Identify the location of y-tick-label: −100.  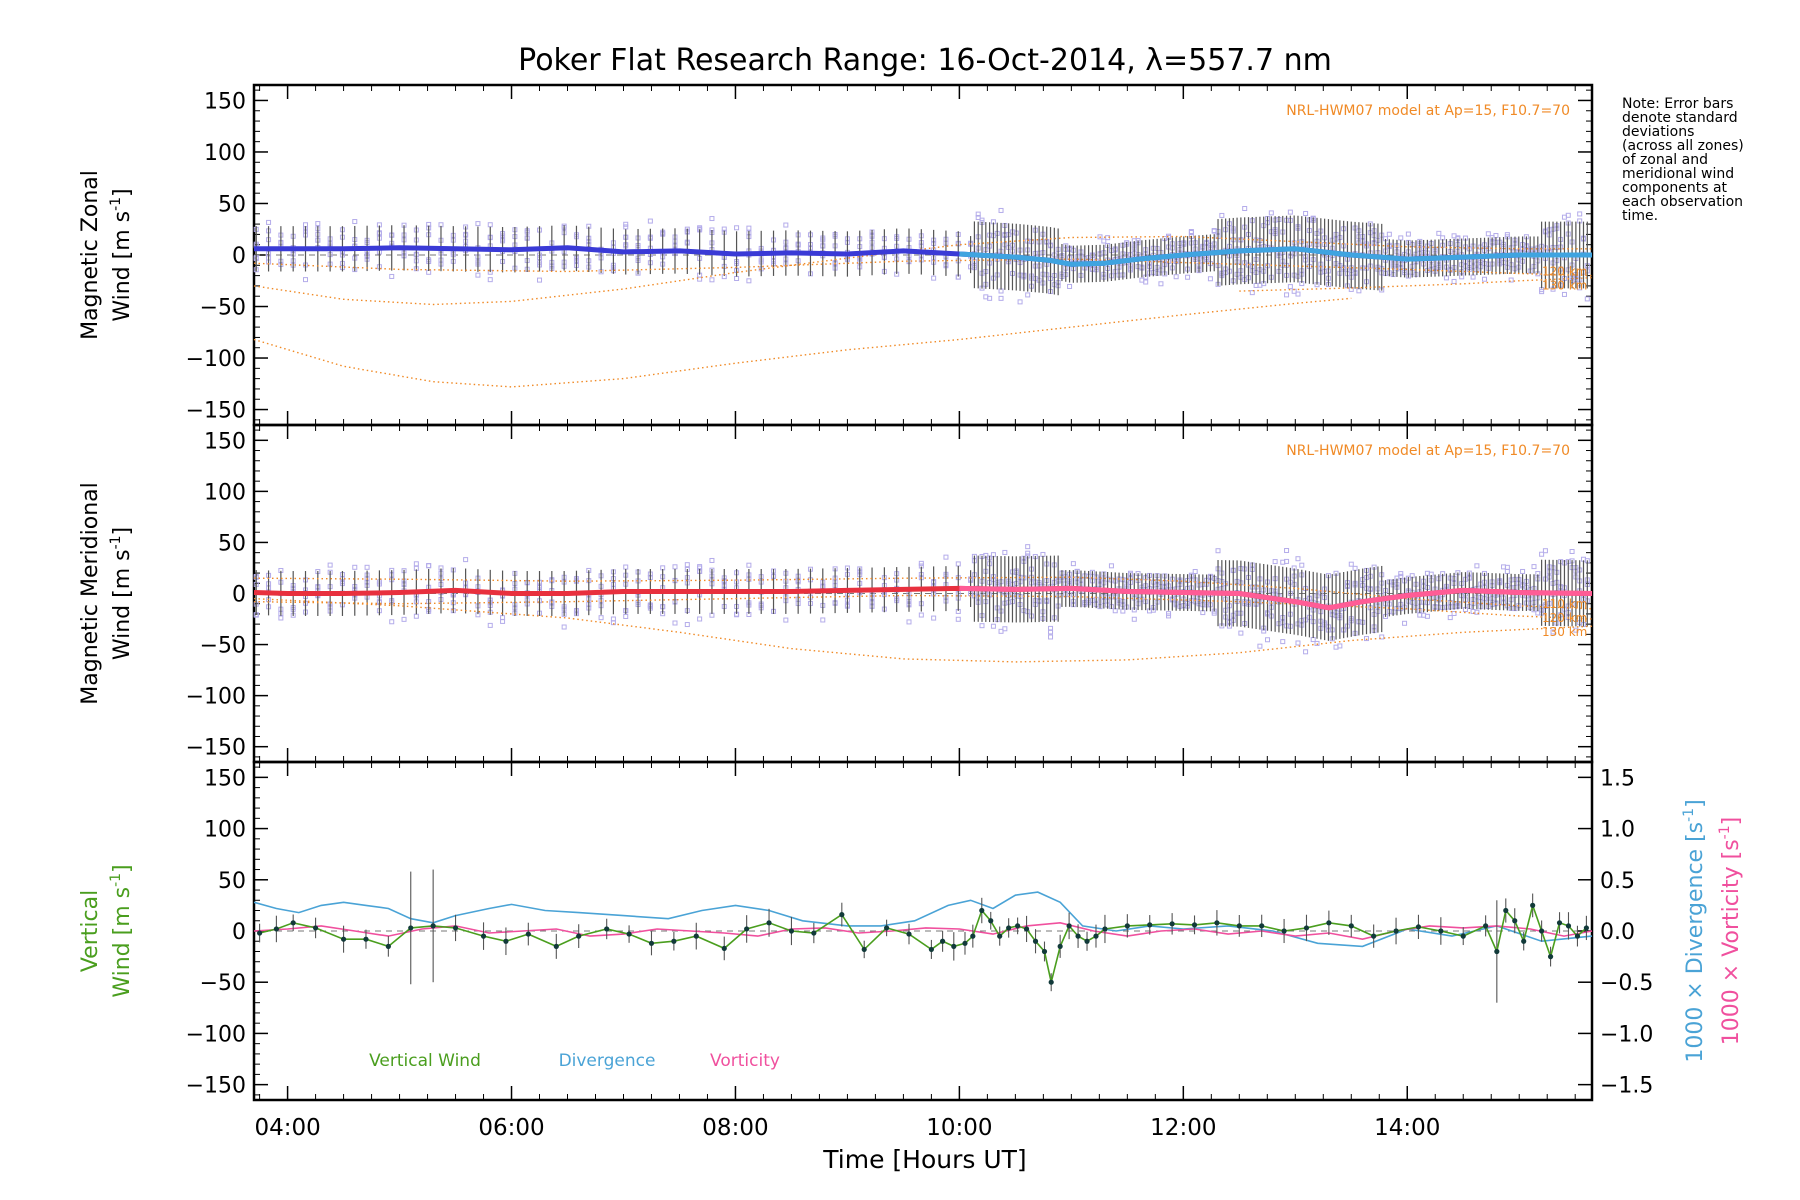
(216, 1034).